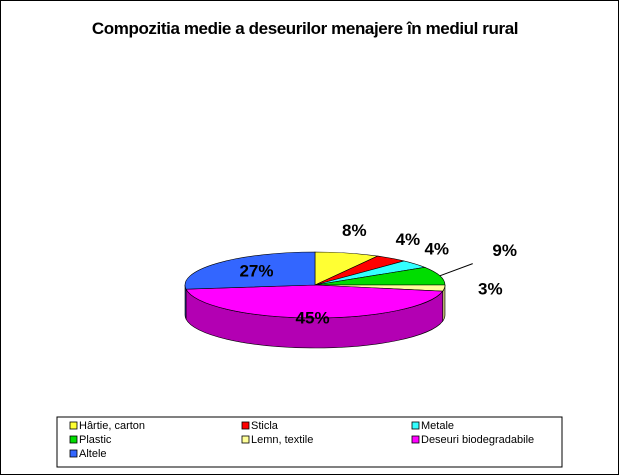 Image resolution: width=619 pixels, height=475 pixels. I want to click on data-label: 45%, so click(313, 317).